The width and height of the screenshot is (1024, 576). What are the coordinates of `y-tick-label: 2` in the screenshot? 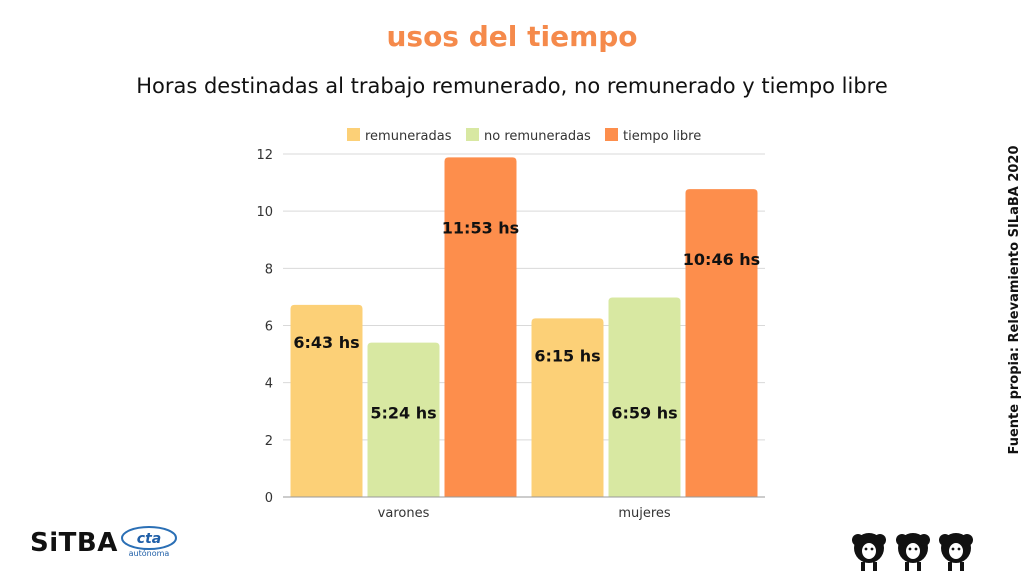 It's located at (269, 441).